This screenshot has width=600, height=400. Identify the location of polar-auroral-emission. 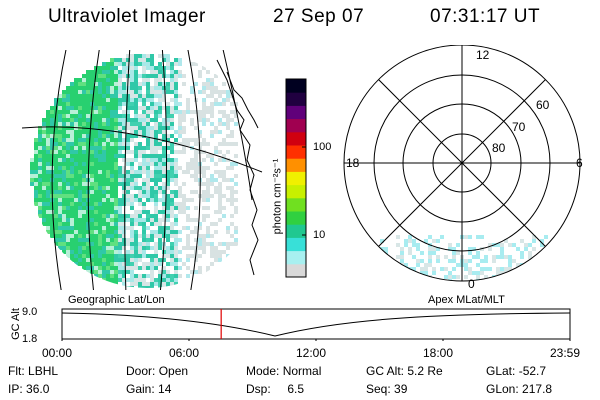
(466, 258).